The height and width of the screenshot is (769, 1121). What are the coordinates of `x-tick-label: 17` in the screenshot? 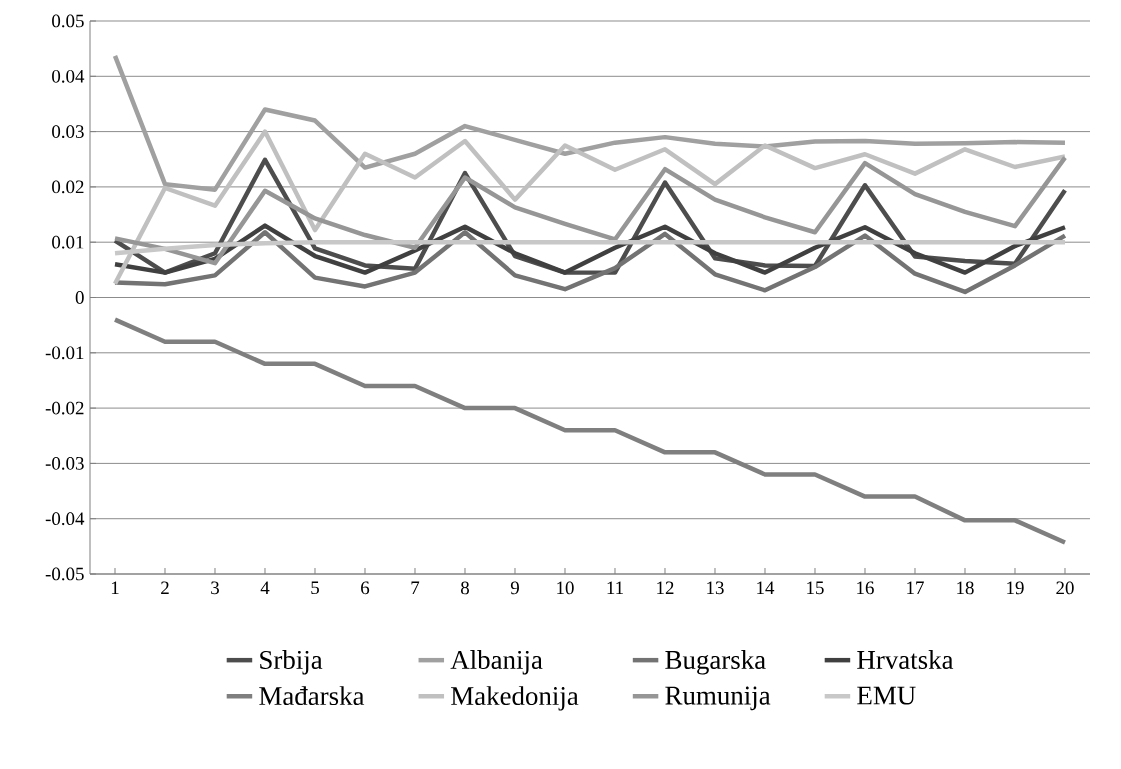 It's located at (915, 587).